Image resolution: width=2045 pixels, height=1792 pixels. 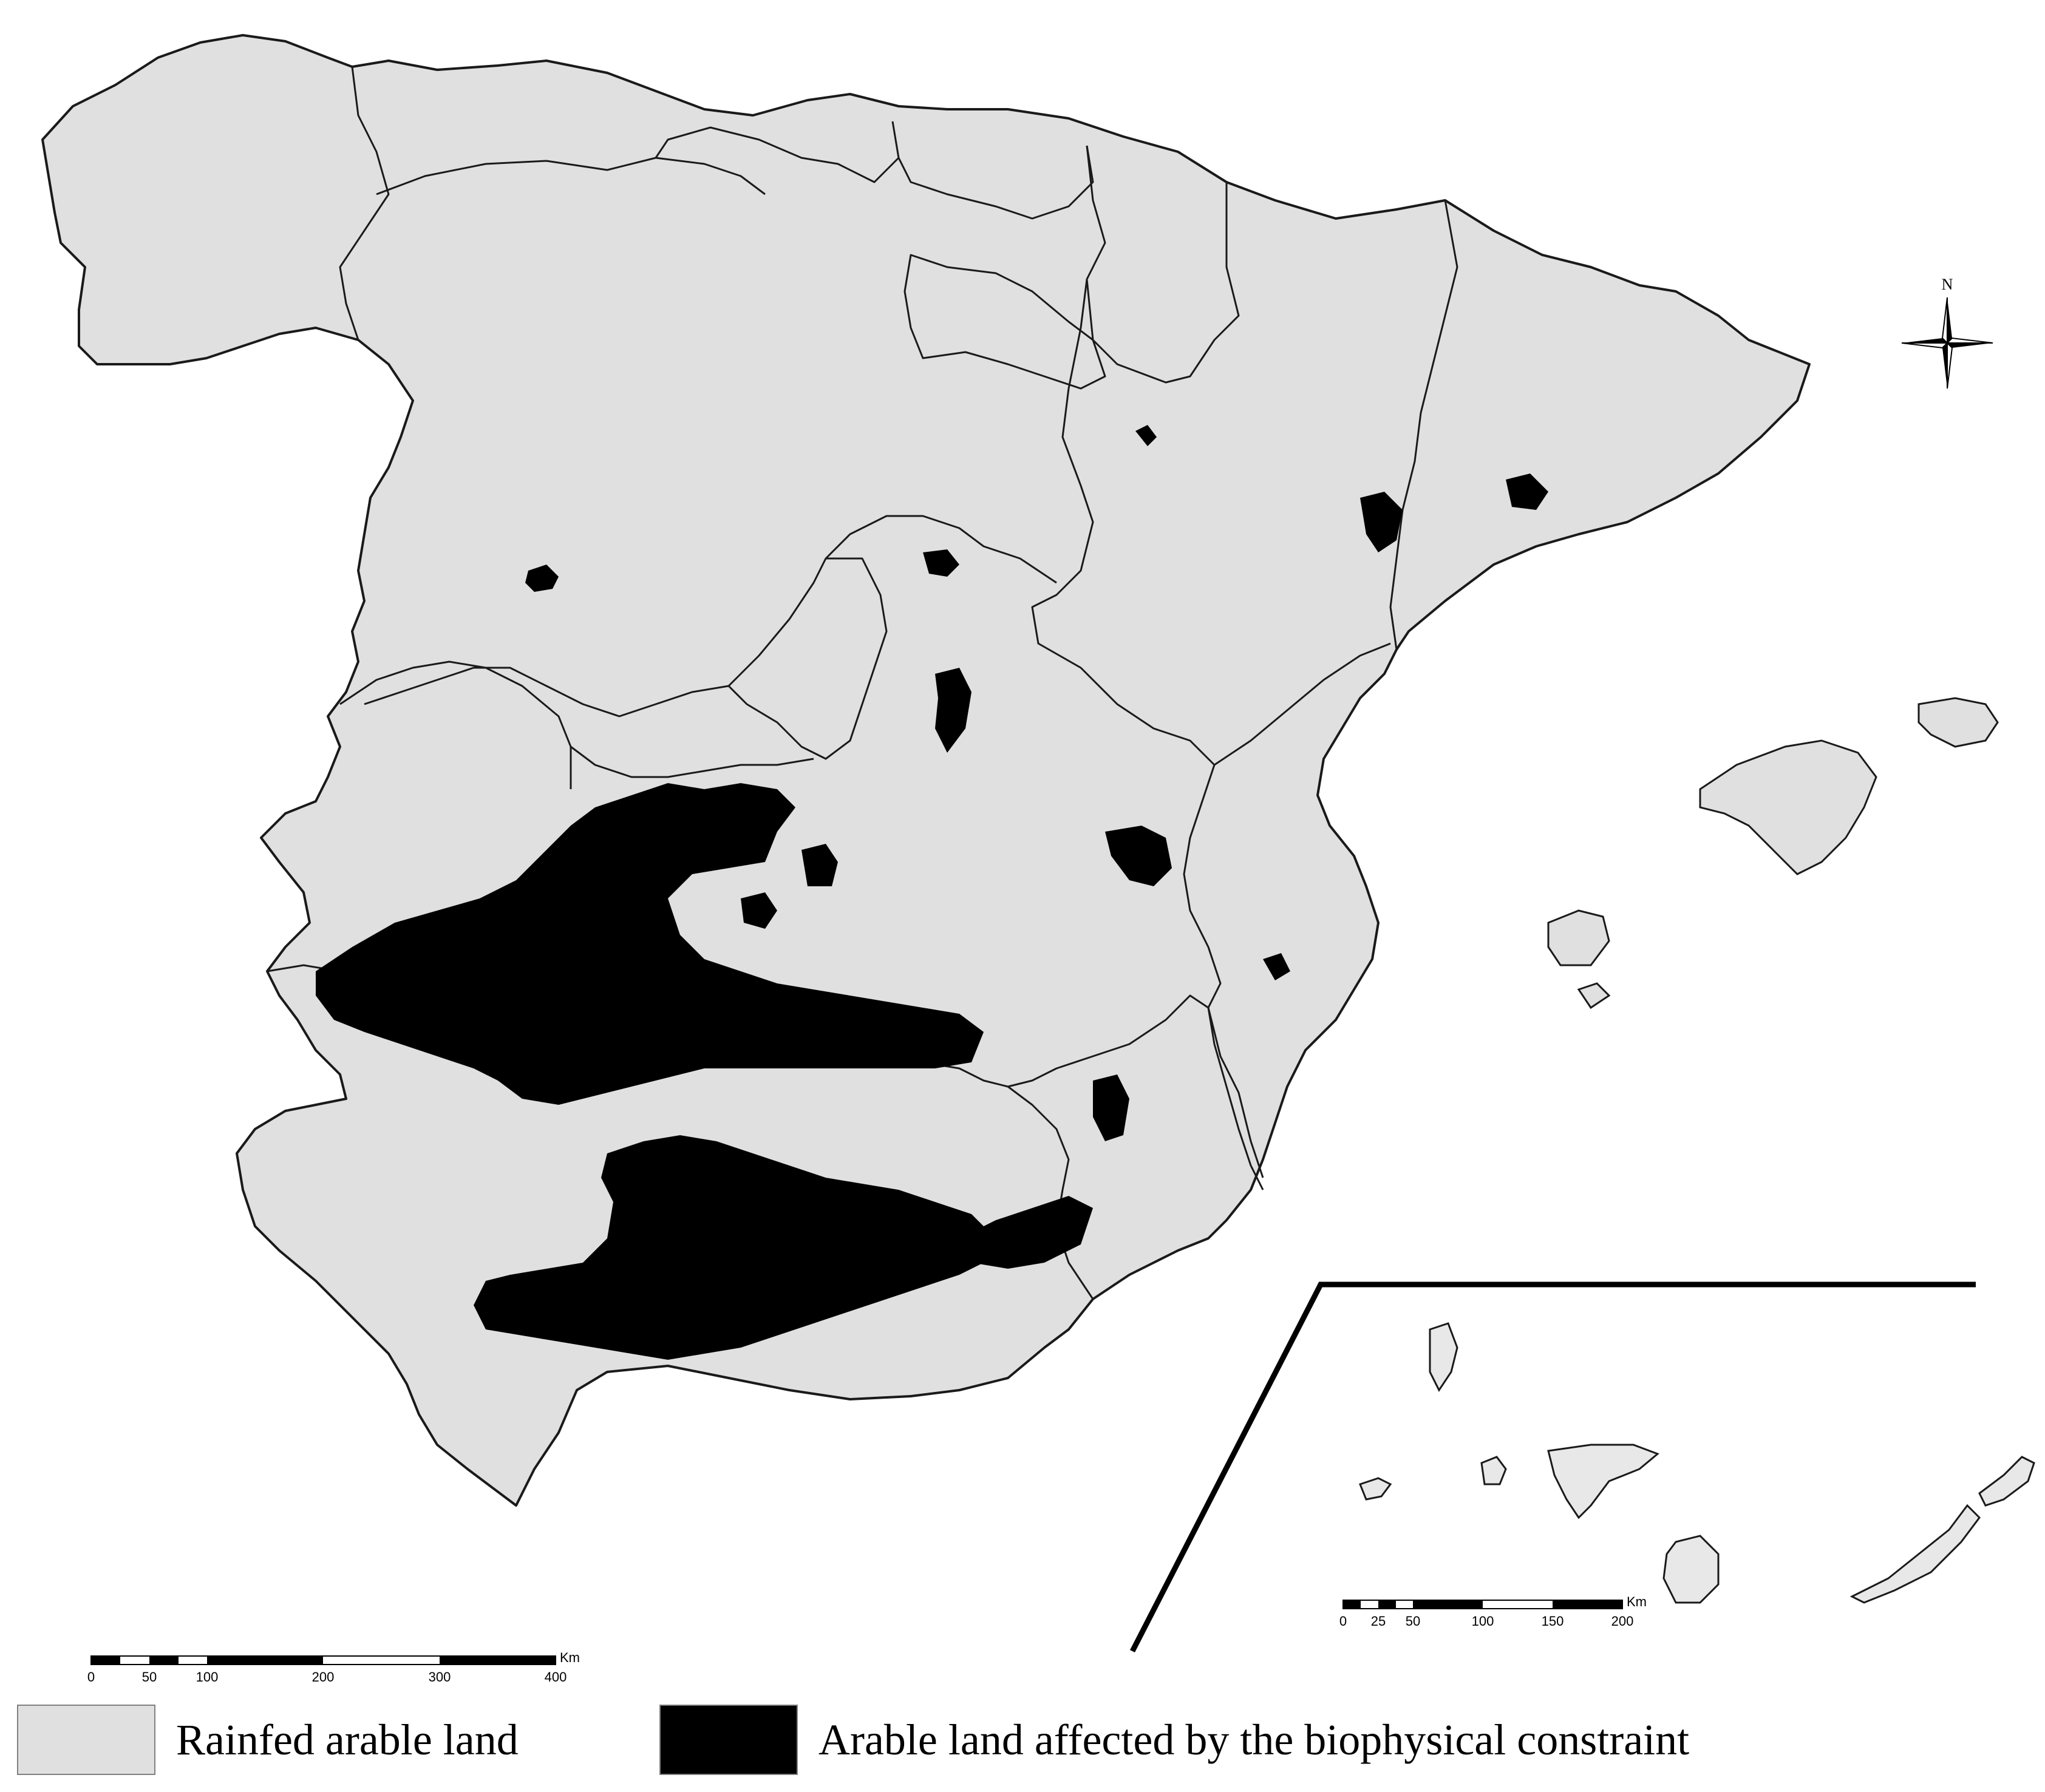 I want to click on affected-extremadura, so click(x=650, y=944).